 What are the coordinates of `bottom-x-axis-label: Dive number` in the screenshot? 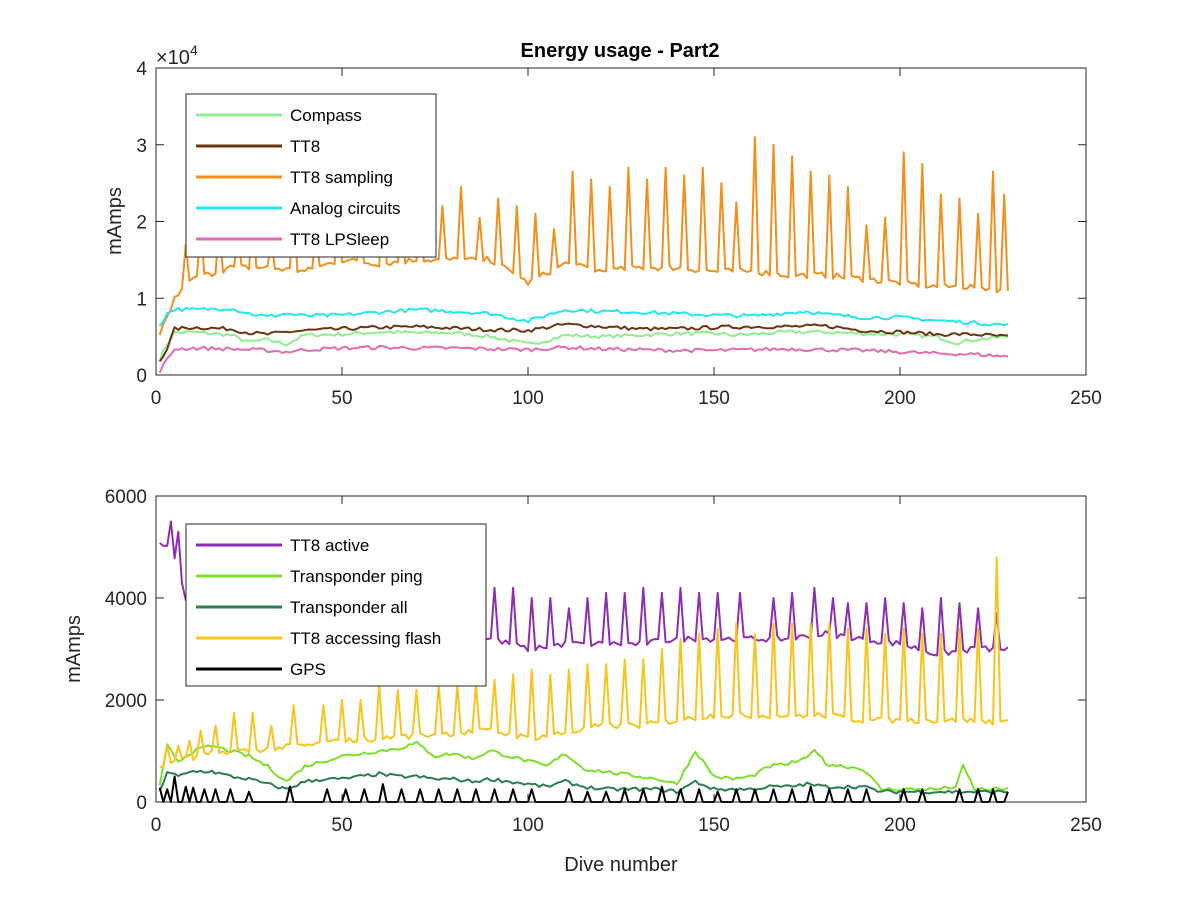 It's located at (621, 865).